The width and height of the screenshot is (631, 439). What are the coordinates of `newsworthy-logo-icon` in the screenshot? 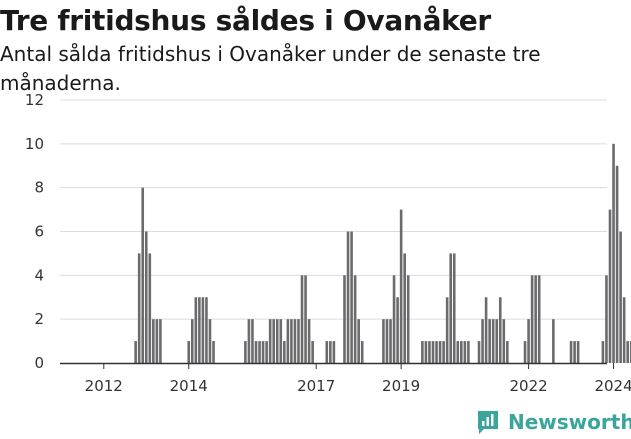 It's located at (488, 422).